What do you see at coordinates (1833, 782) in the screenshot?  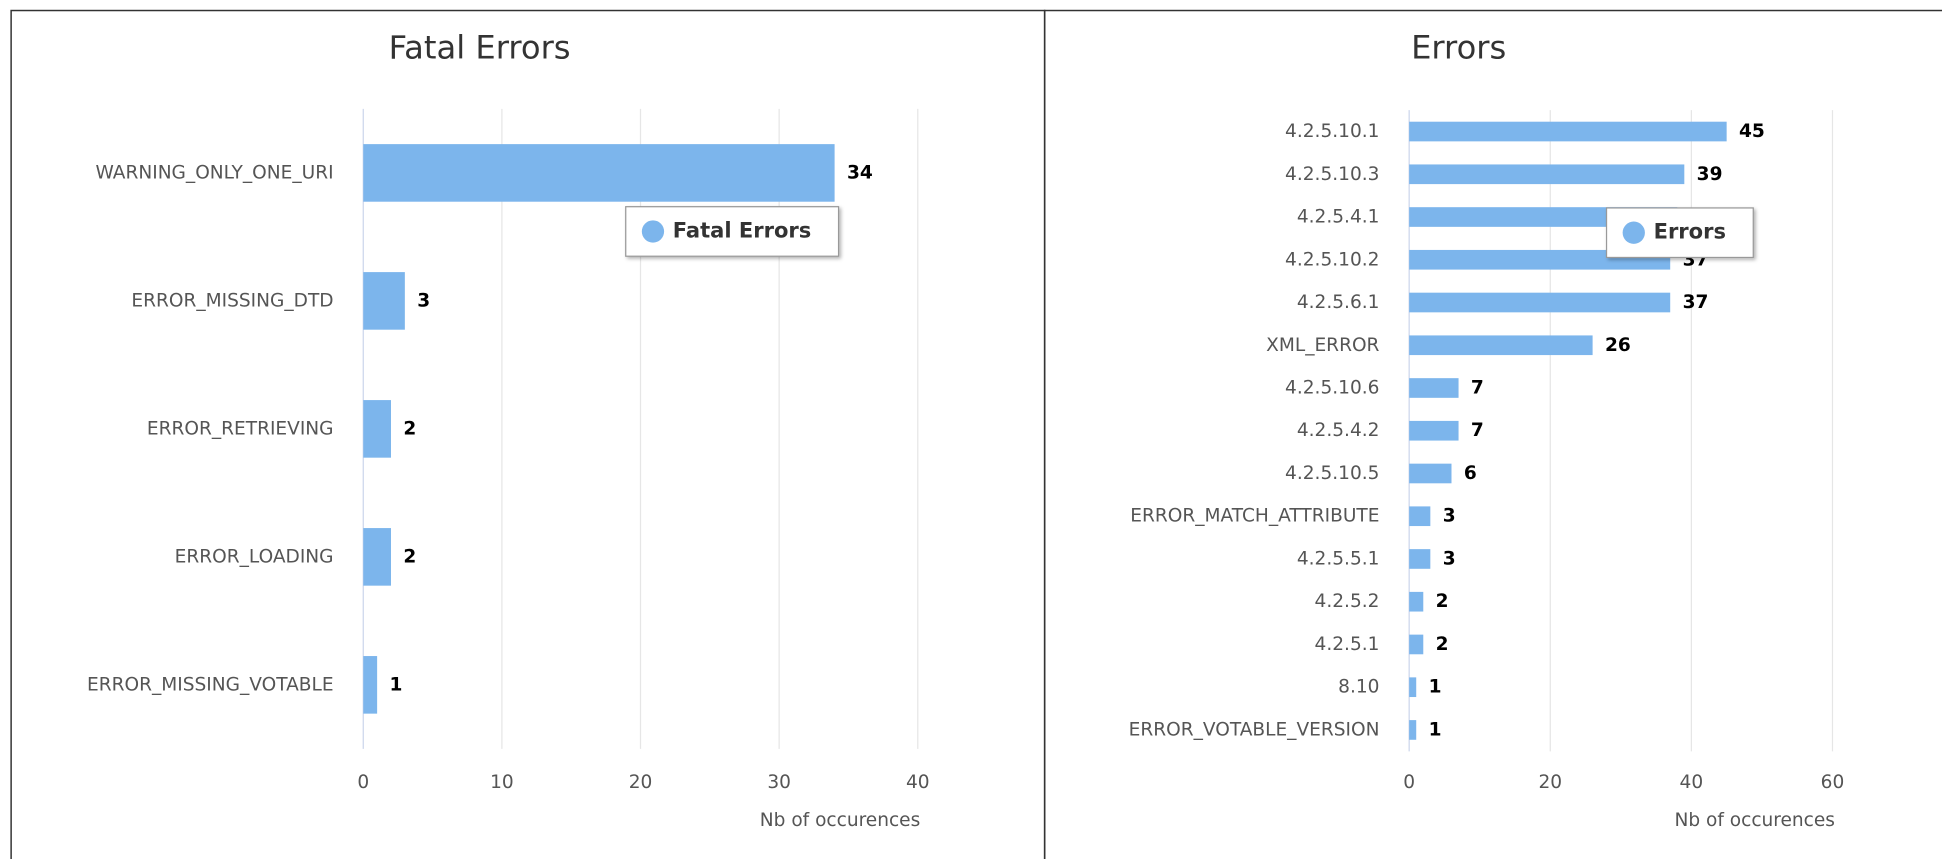 I see `x-tick-label: 60` at bounding box center [1833, 782].